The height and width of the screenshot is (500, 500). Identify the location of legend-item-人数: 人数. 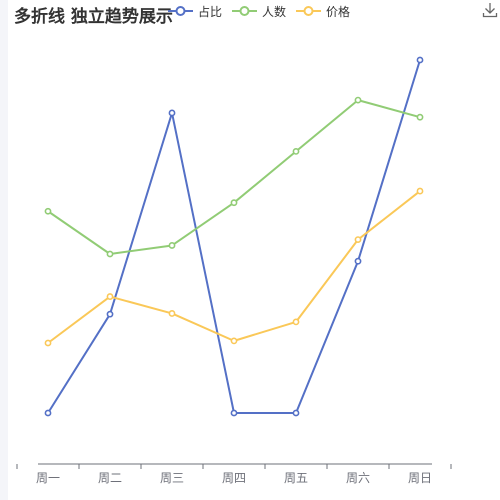
(259, 11).